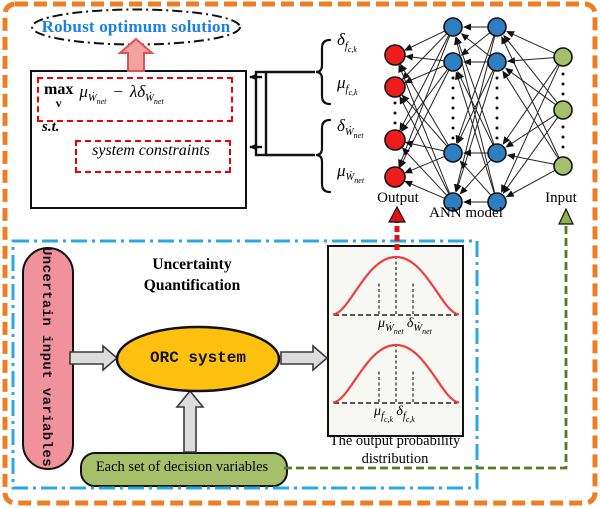  Describe the element at coordinates (192, 275) in the screenshot. I see `uncertainty-quantification-title: Uncertainty Quantification` at that location.